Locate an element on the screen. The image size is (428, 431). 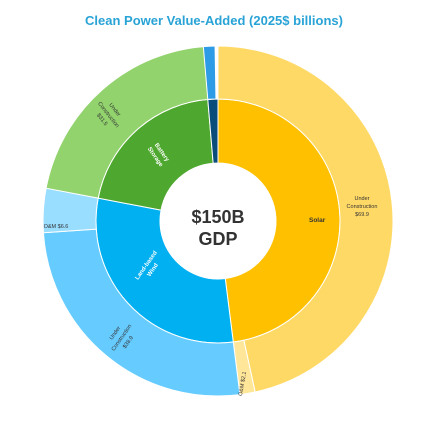
solar-uc-label-line2: Construction is located at coordinates (362, 207).